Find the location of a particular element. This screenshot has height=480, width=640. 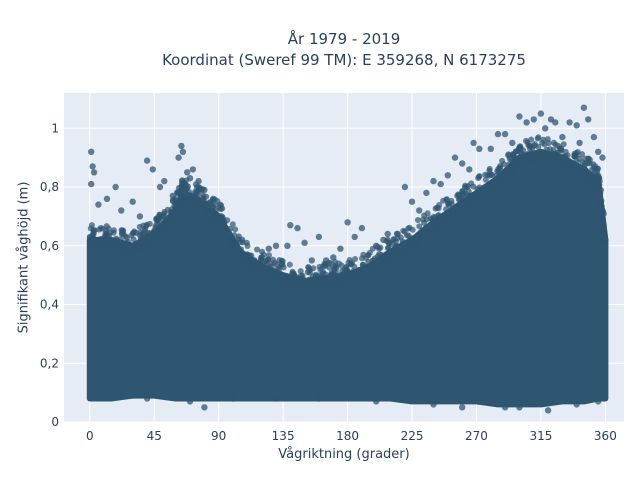

chart-title-line-1: År 1979 - 2019 is located at coordinates (344, 39).